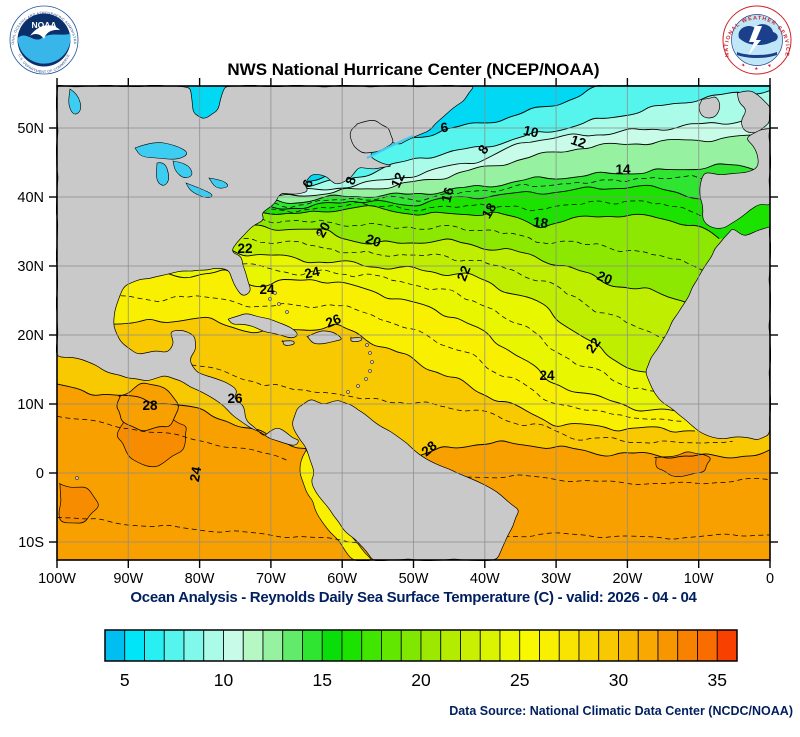 The width and height of the screenshot is (800, 737). I want to click on contour-label: 6, so click(445, 128).